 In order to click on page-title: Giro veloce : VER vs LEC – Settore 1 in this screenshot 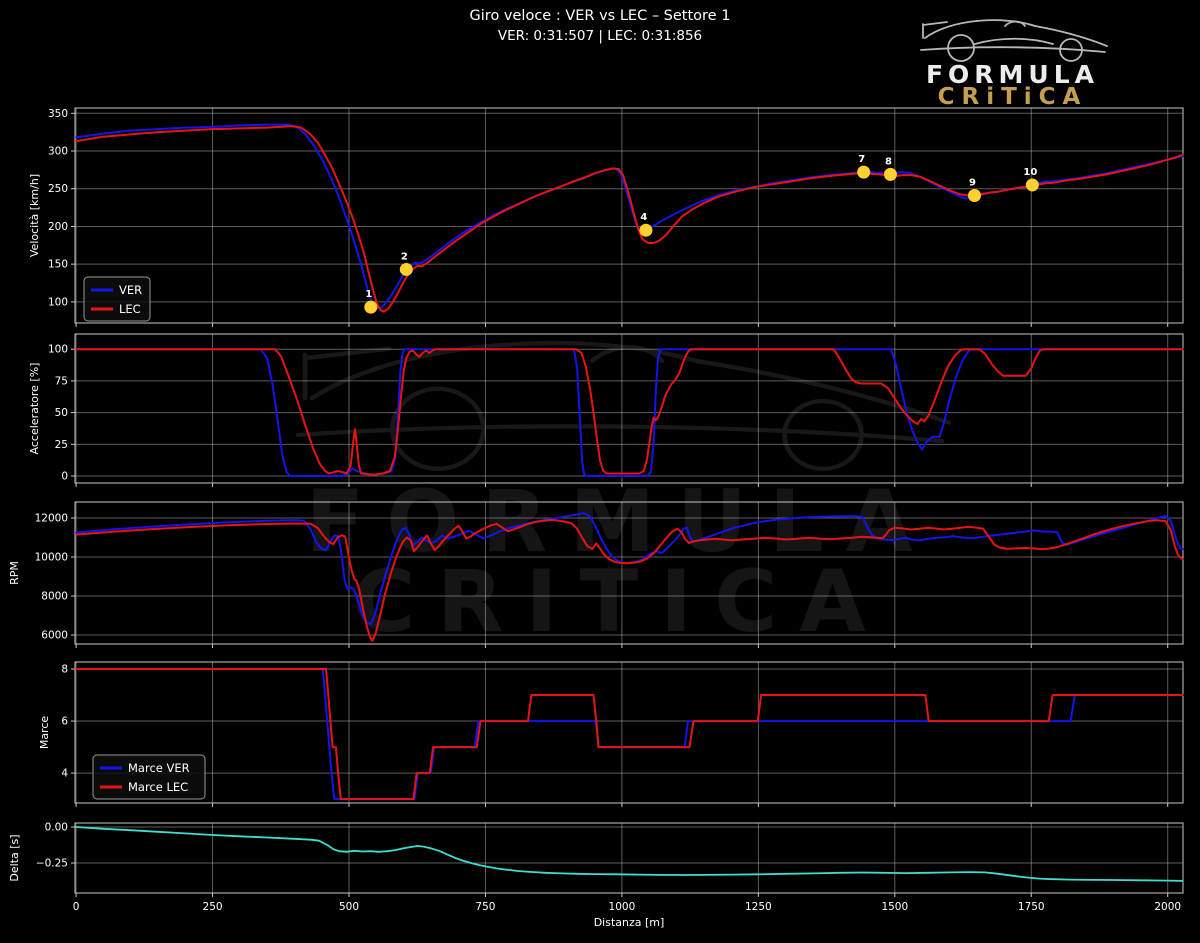, I will do `click(600, 16)`.